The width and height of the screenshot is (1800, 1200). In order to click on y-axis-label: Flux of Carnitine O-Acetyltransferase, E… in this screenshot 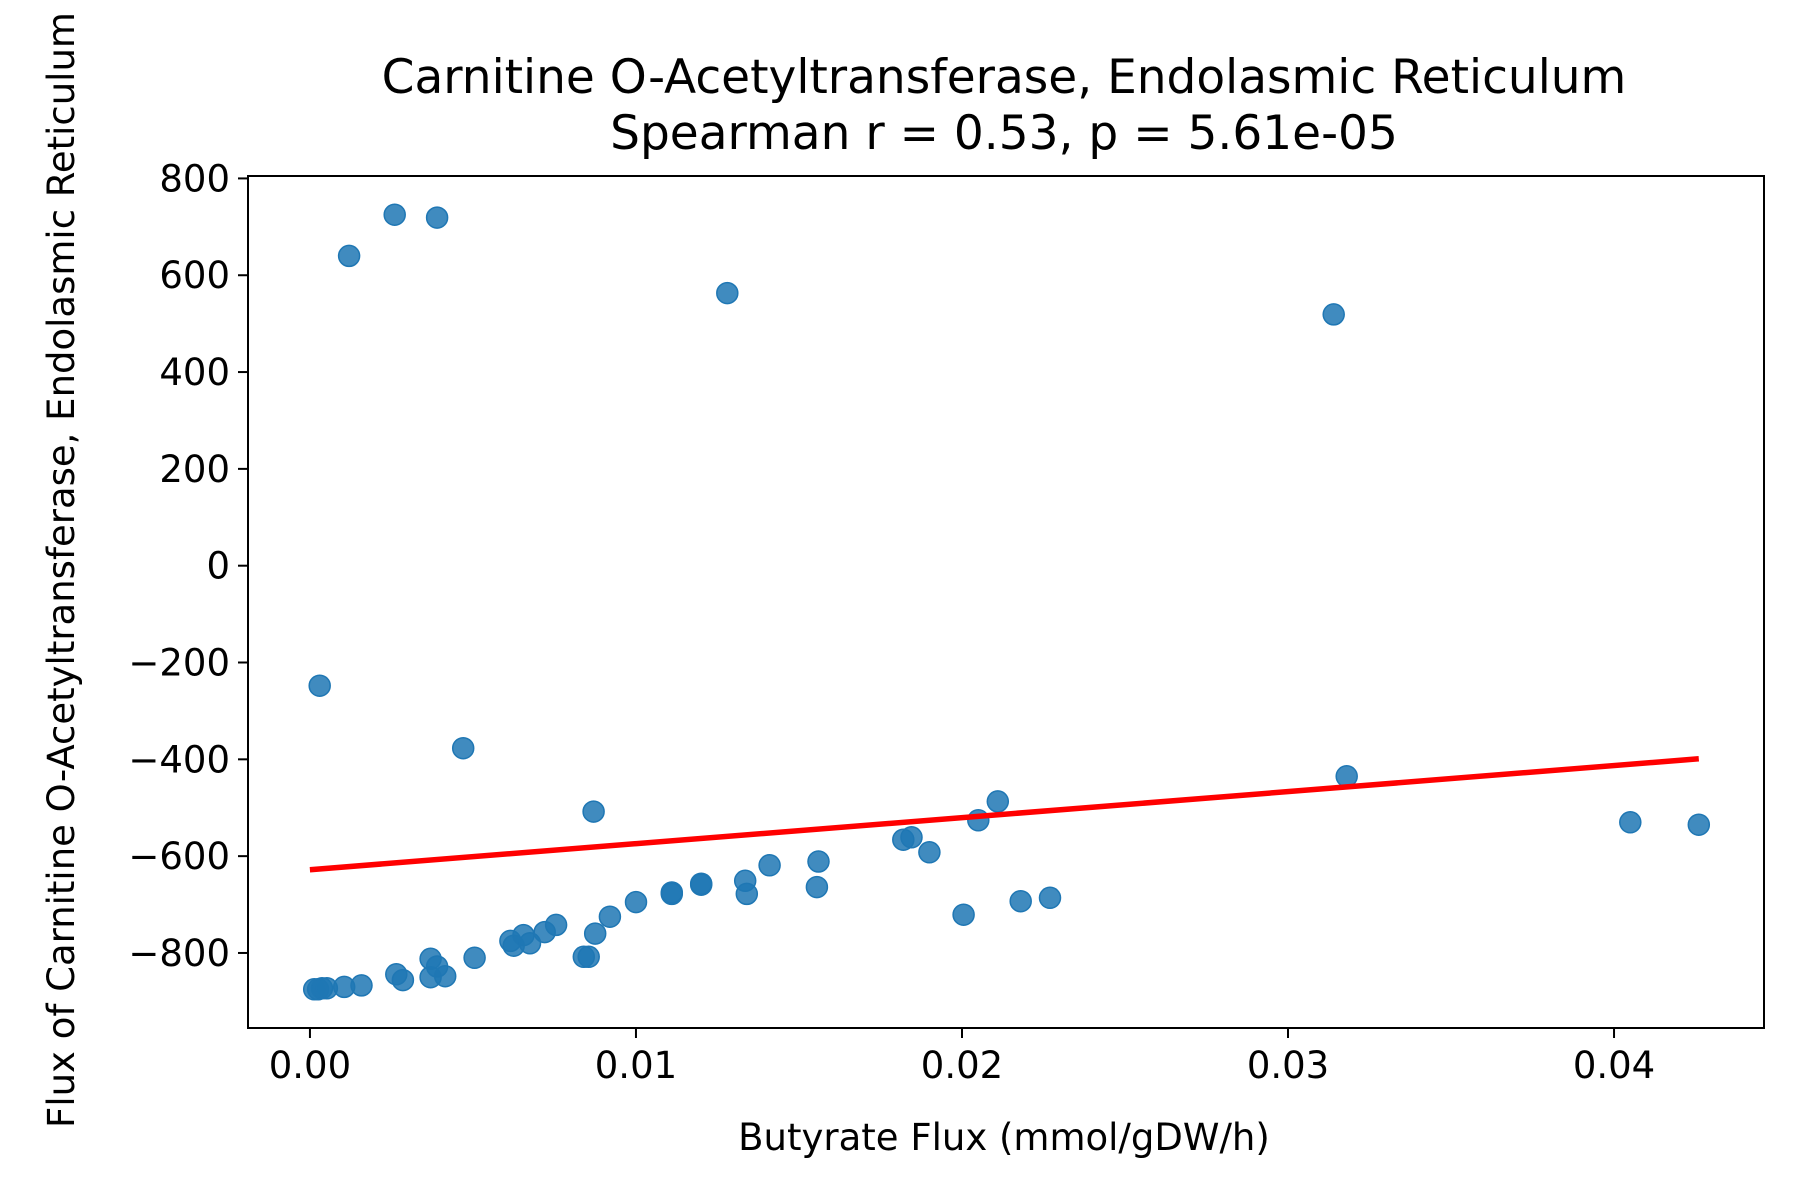, I will do `click(61, 570)`.